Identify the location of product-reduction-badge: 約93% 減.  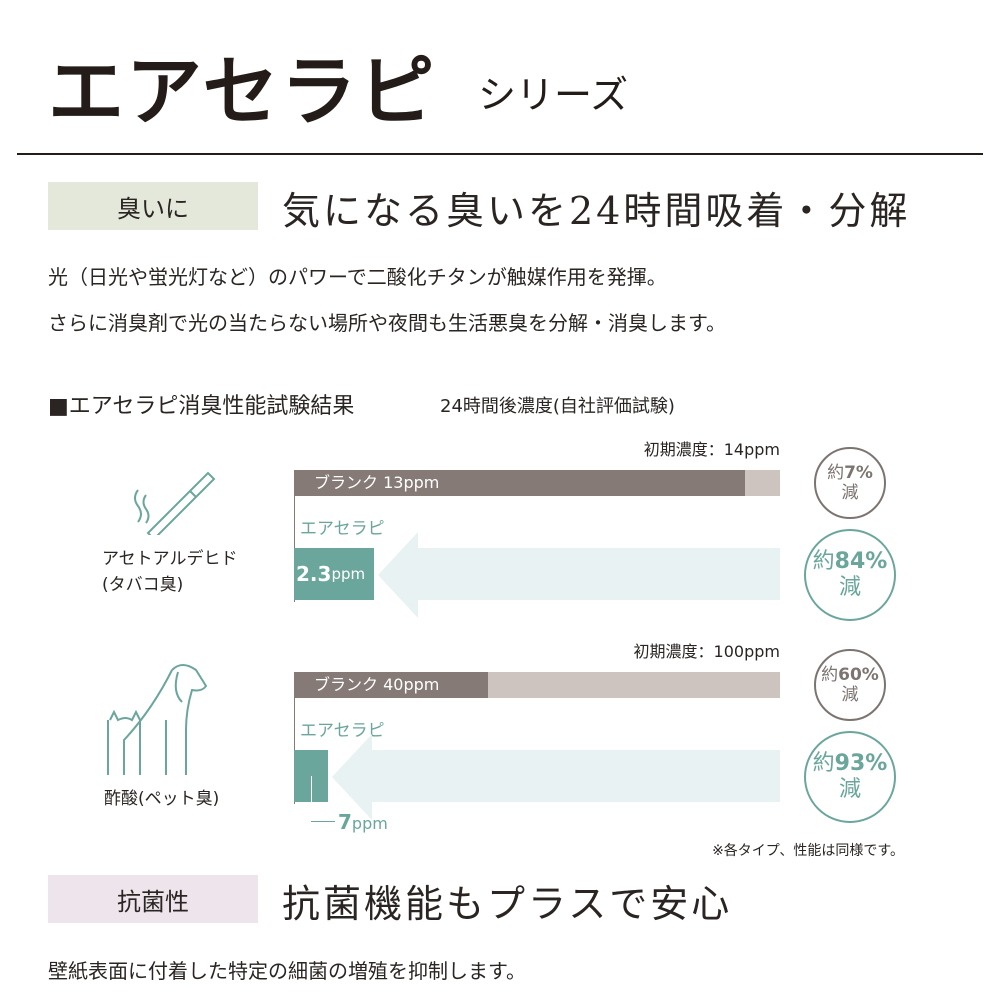
(850, 777).